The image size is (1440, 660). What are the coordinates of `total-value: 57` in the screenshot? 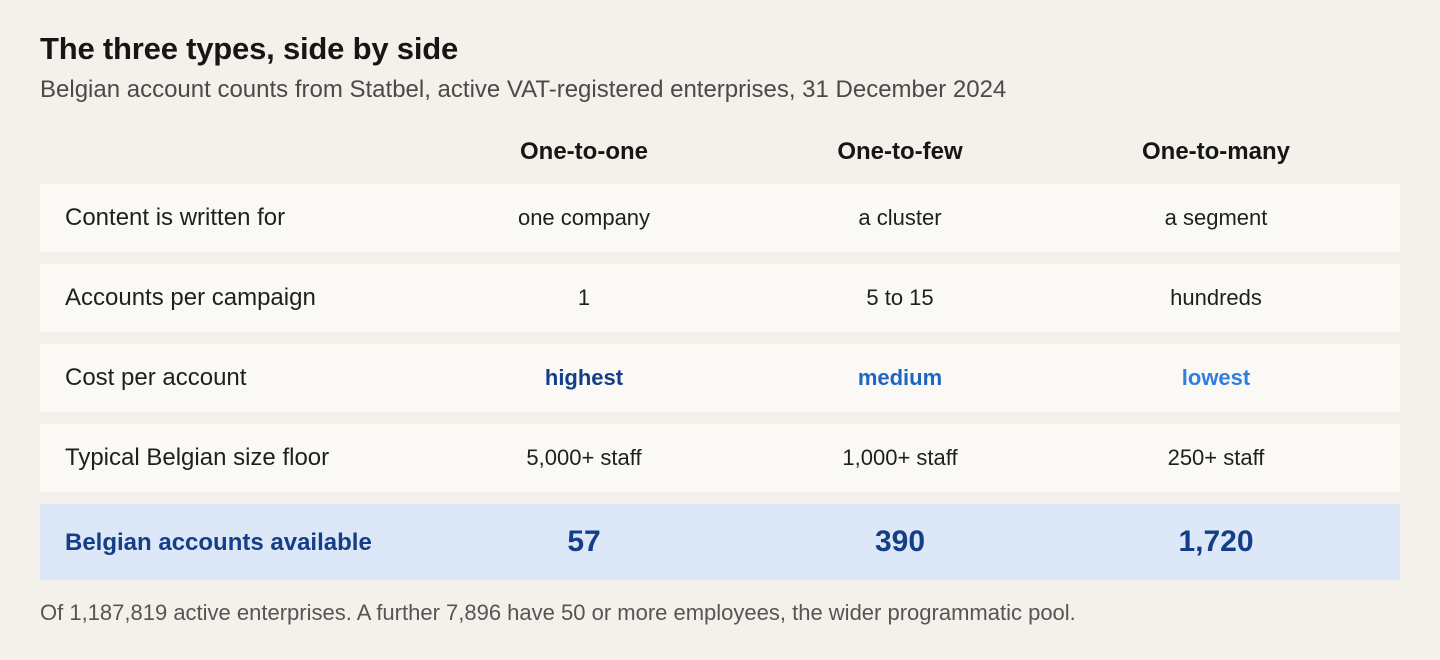 It's located at (584, 541).